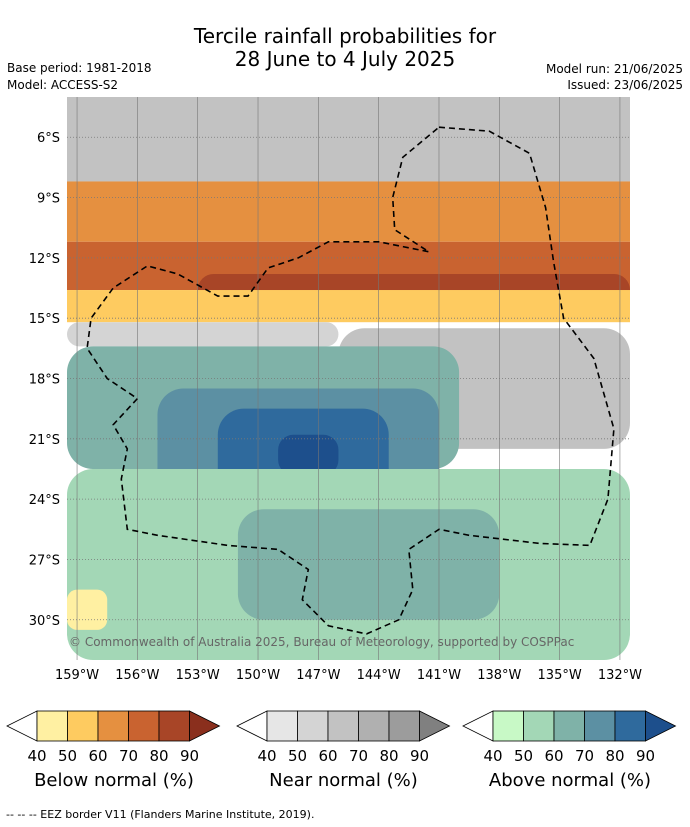  Describe the element at coordinates (44, 560) in the screenshot. I see `y-tick-label: 27°S` at that location.